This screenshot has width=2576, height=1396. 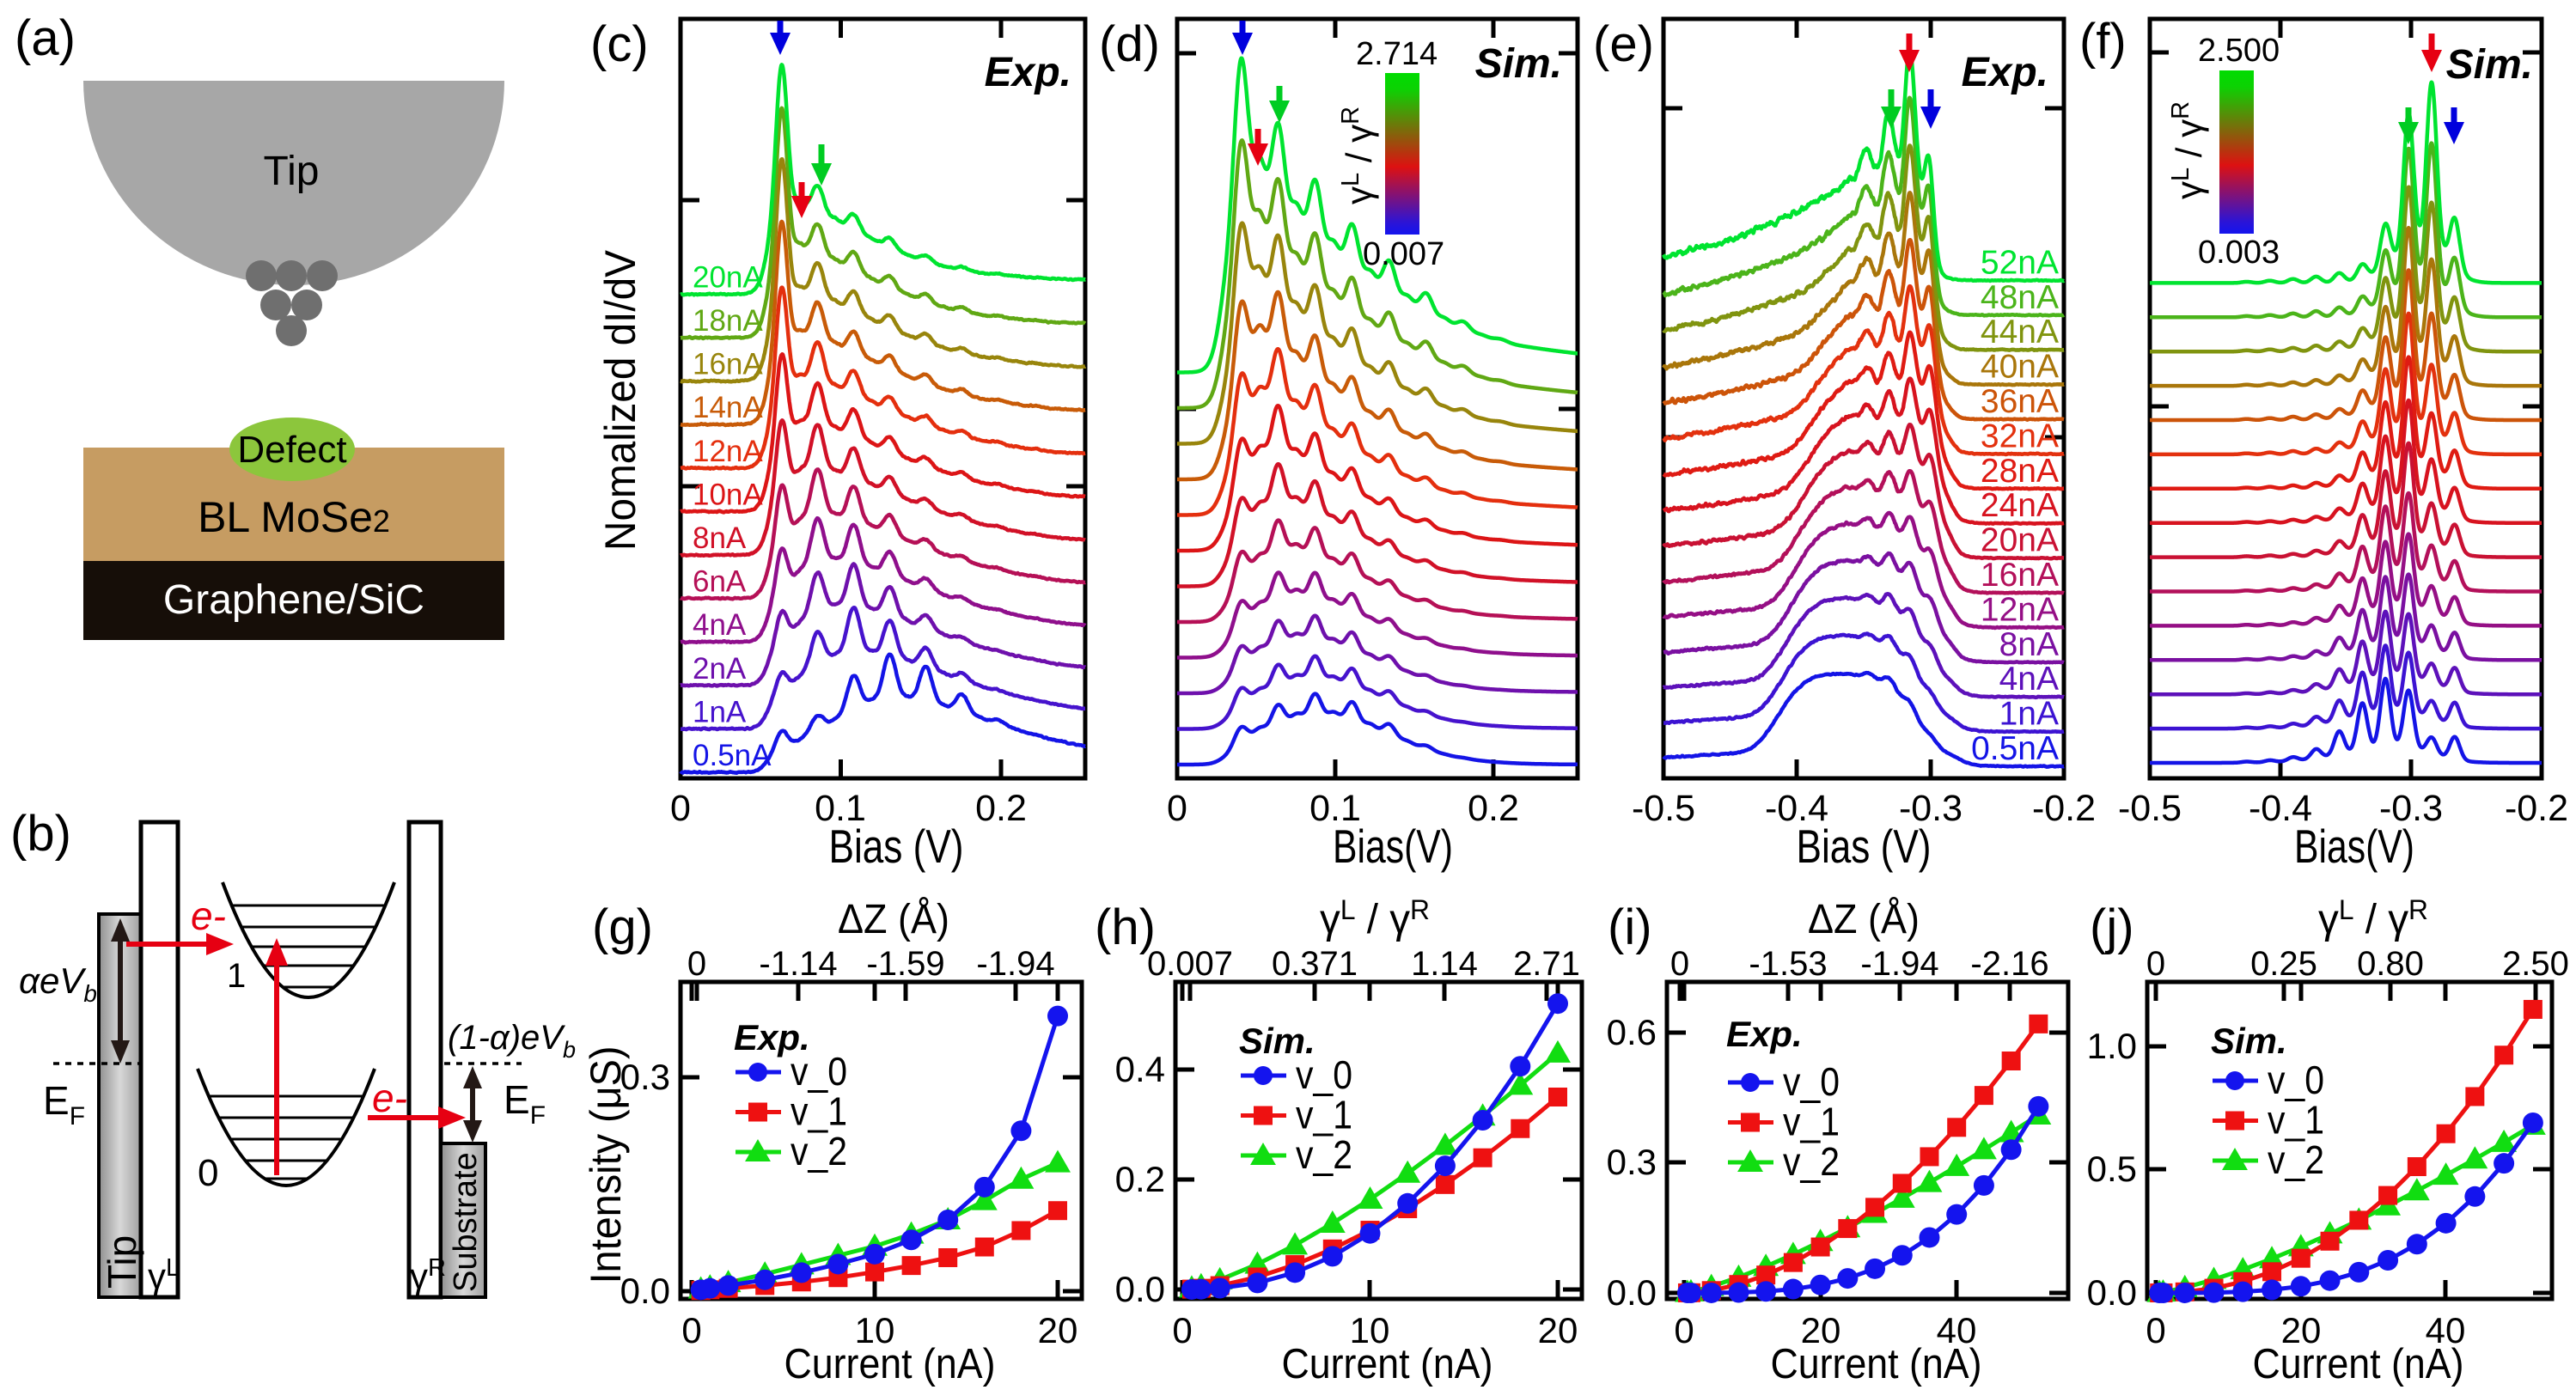 I want to click on svg-text: 0.4, so click(x=1140, y=1069).